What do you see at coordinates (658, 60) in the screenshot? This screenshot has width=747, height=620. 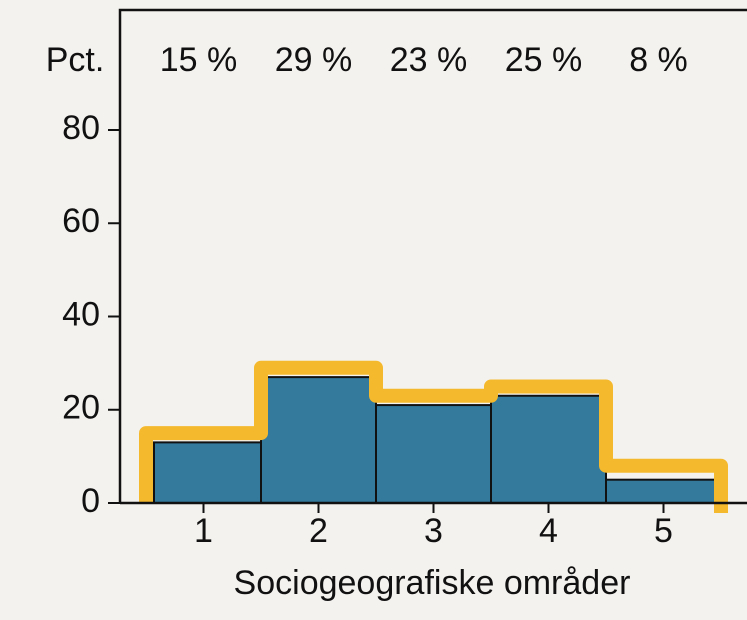 I see `value-label: 8 %` at bounding box center [658, 60].